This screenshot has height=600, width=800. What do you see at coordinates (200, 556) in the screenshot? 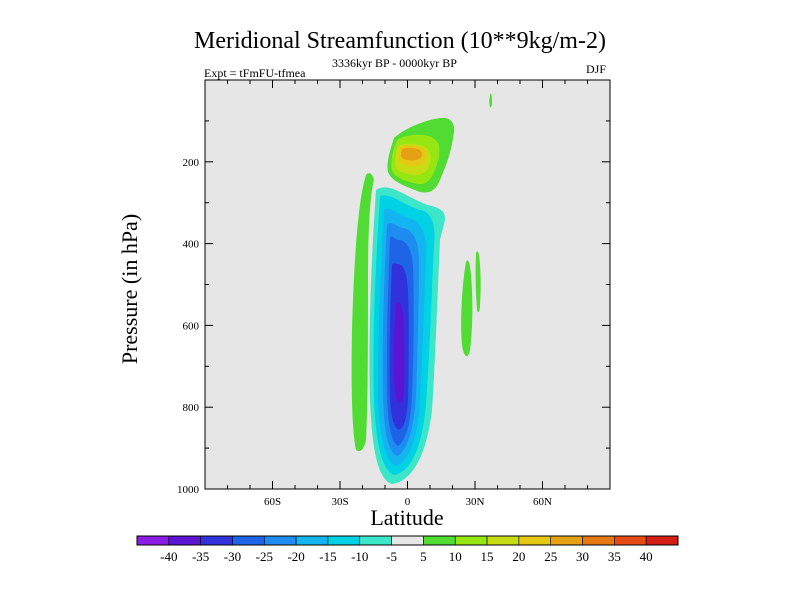
I see `colorbar-label: -35` at bounding box center [200, 556].